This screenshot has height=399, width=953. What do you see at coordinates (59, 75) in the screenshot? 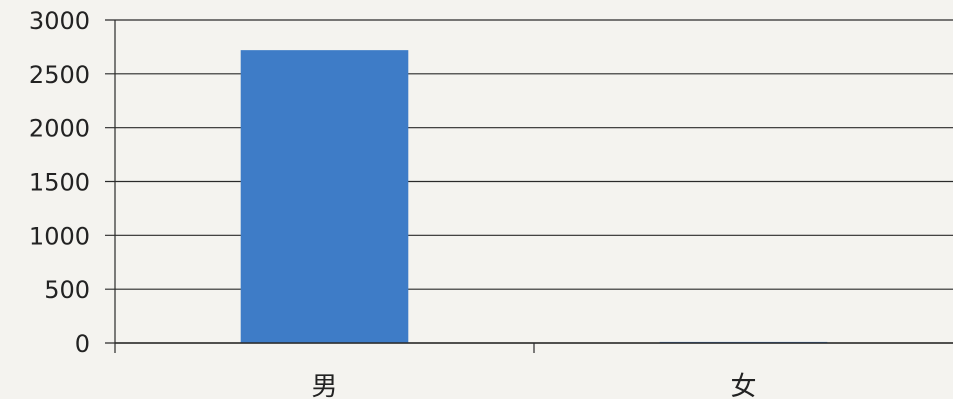
I see `y-tick-label-2500: 2500` at bounding box center [59, 75].